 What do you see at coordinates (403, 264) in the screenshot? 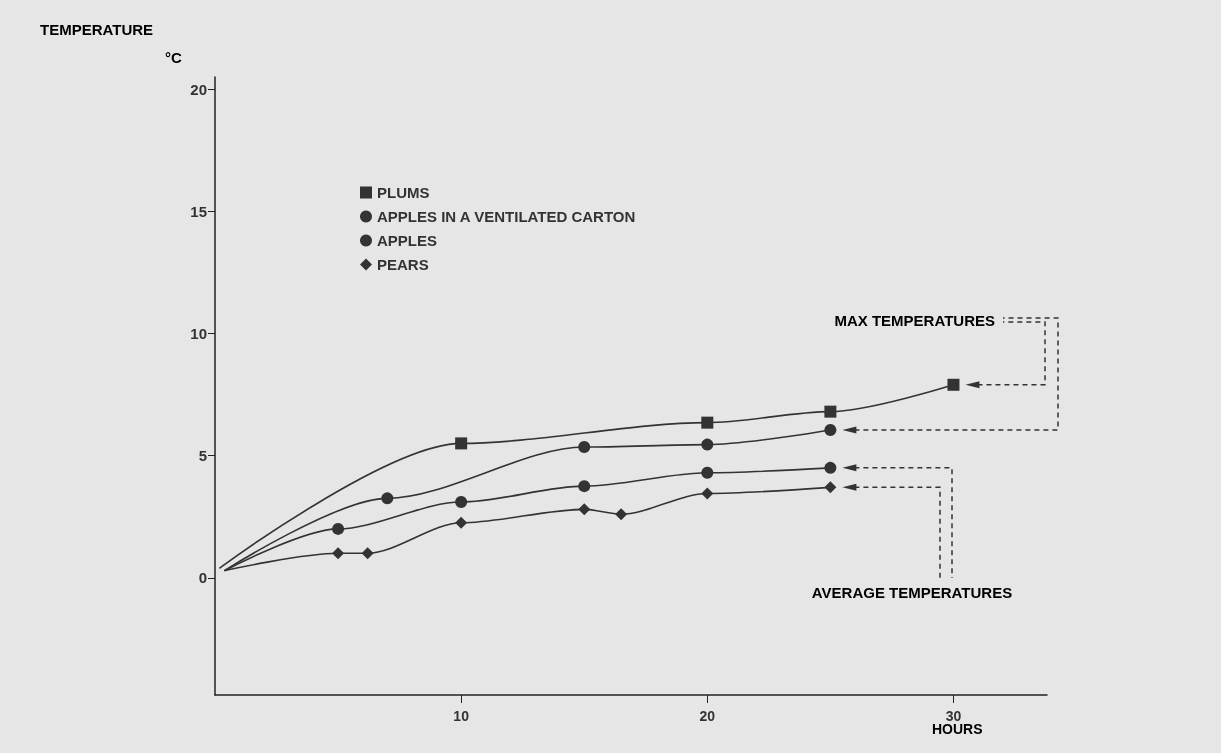
I see `legend-label: PEARS` at bounding box center [403, 264].